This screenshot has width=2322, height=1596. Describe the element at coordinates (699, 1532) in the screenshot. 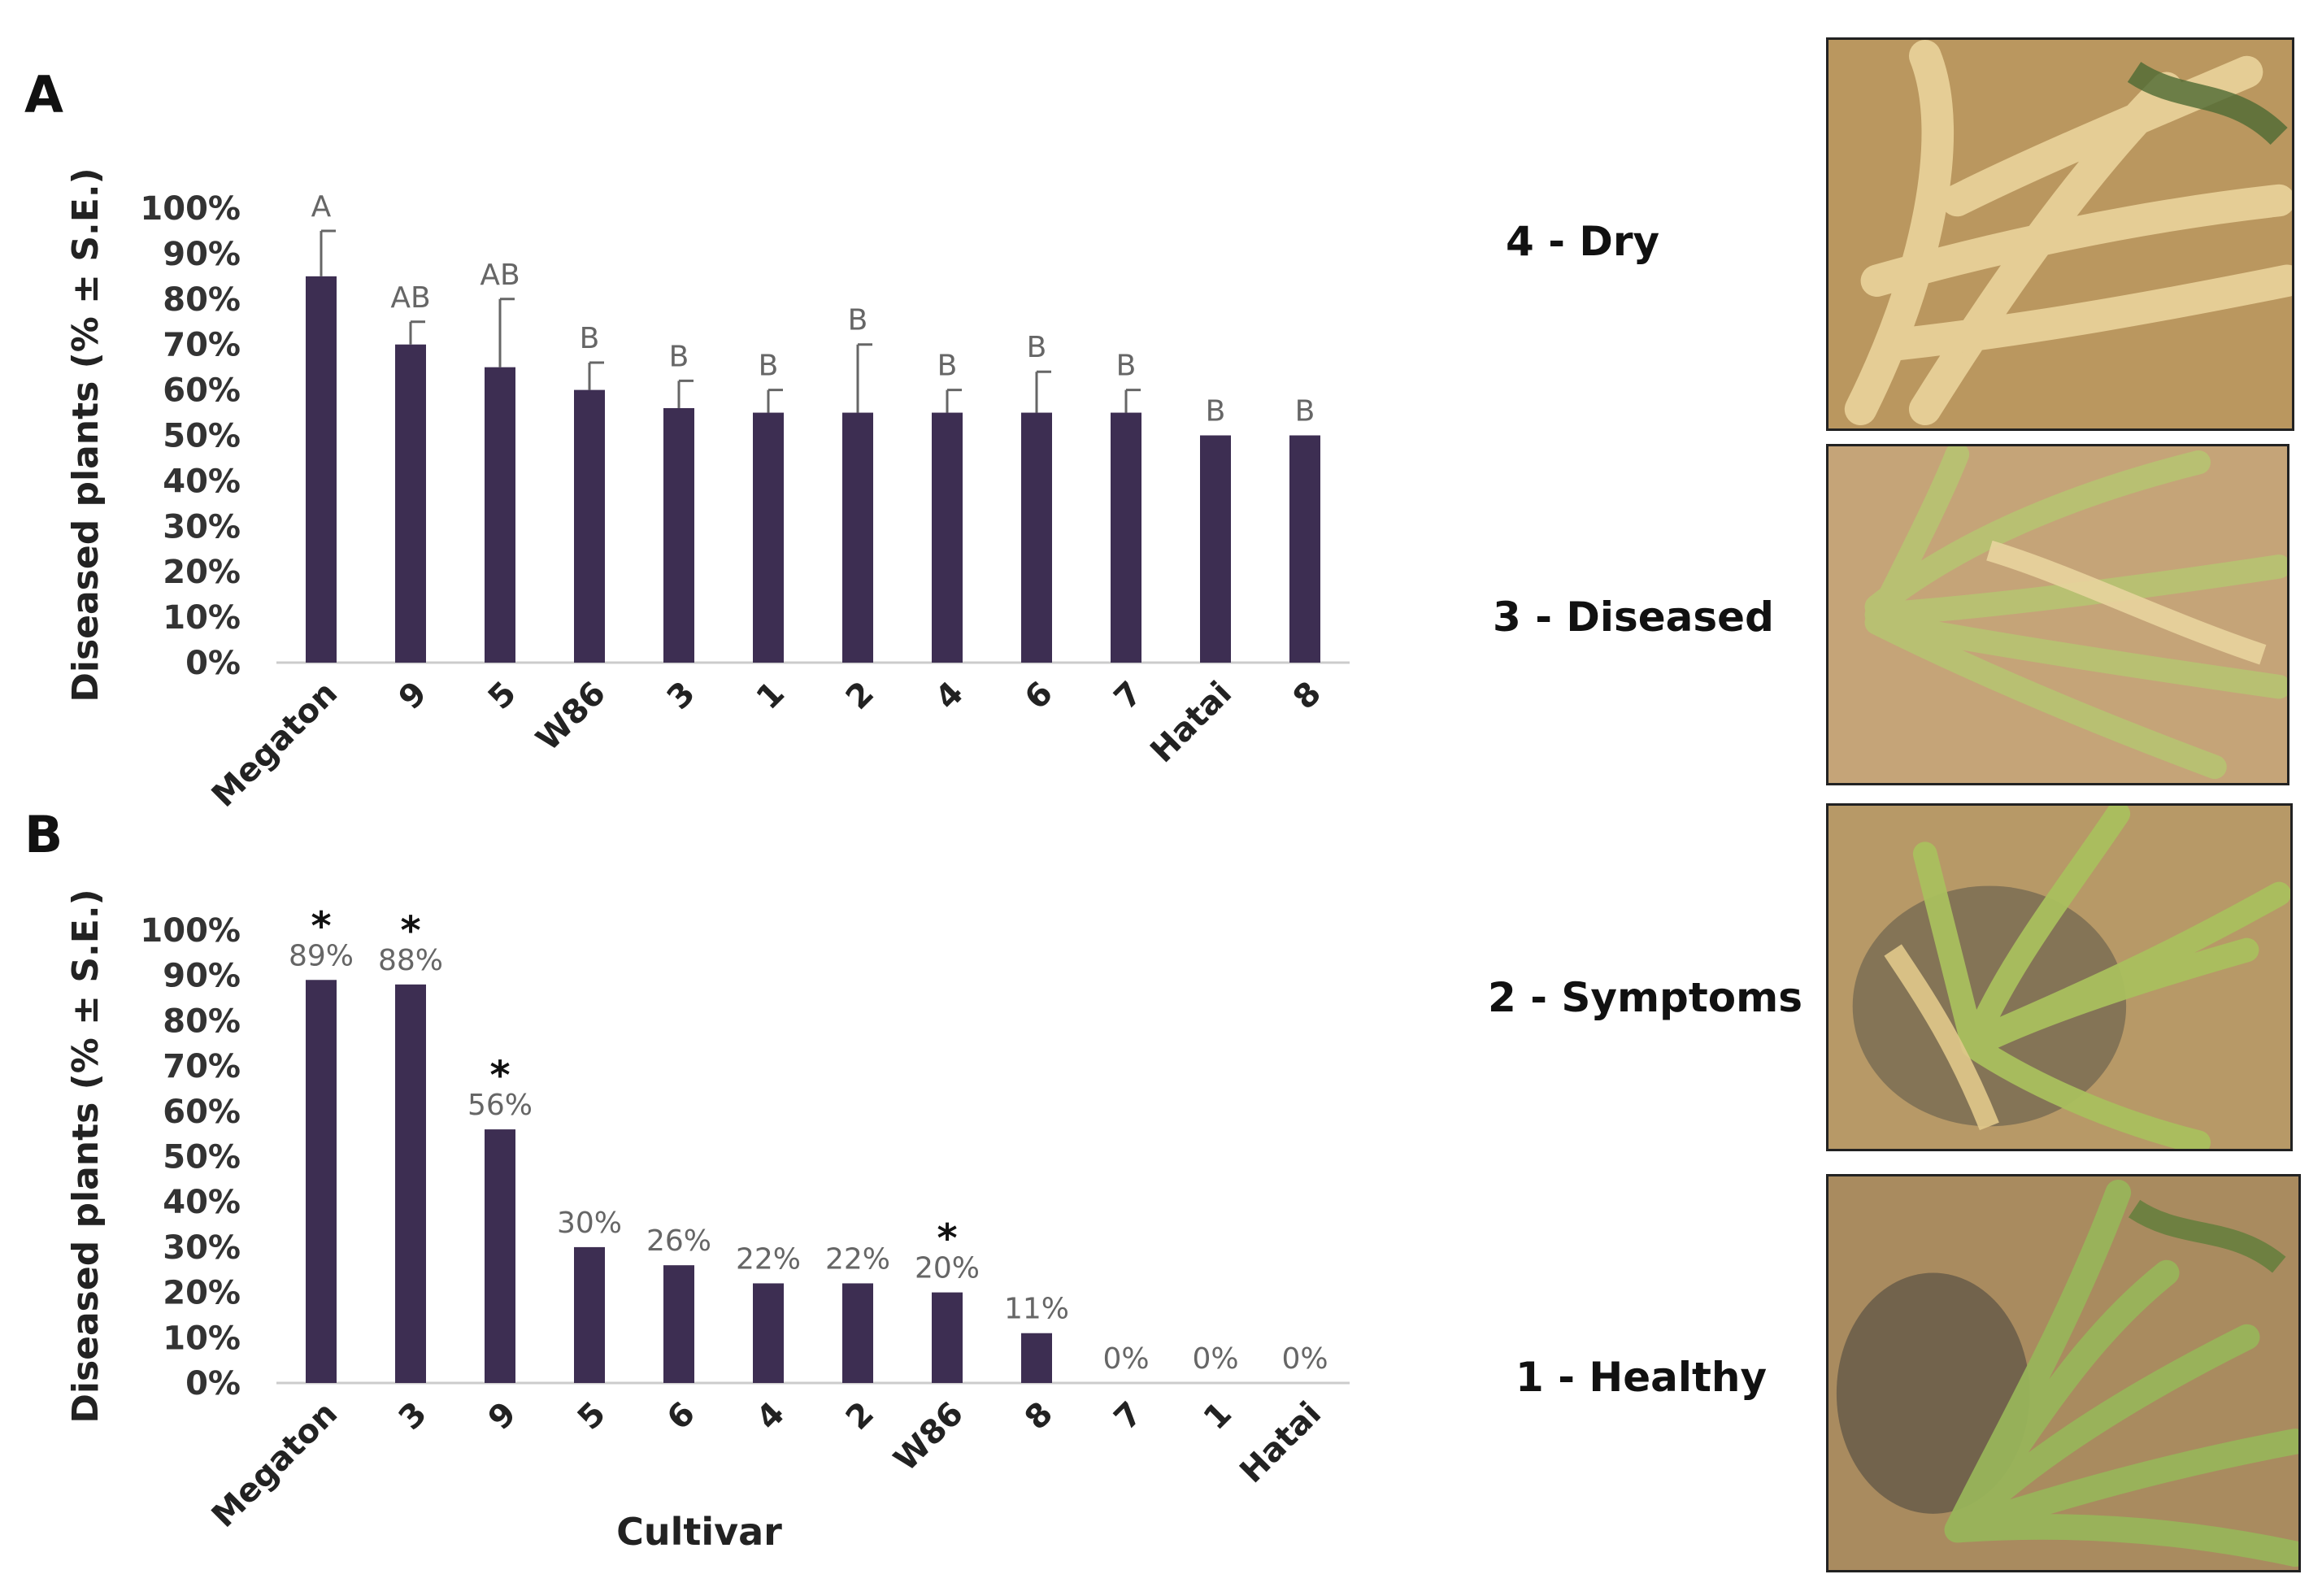

I see `x-axis-label: Cultivar` at that location.